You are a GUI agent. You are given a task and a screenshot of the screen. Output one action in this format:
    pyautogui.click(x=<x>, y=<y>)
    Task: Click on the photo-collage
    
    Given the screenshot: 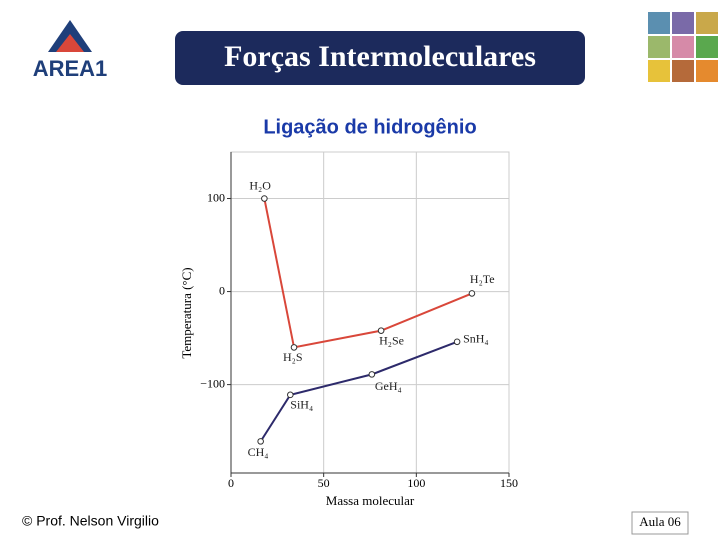 What is the action you would take?
    pyautogui.click(x=683, y=47)
    